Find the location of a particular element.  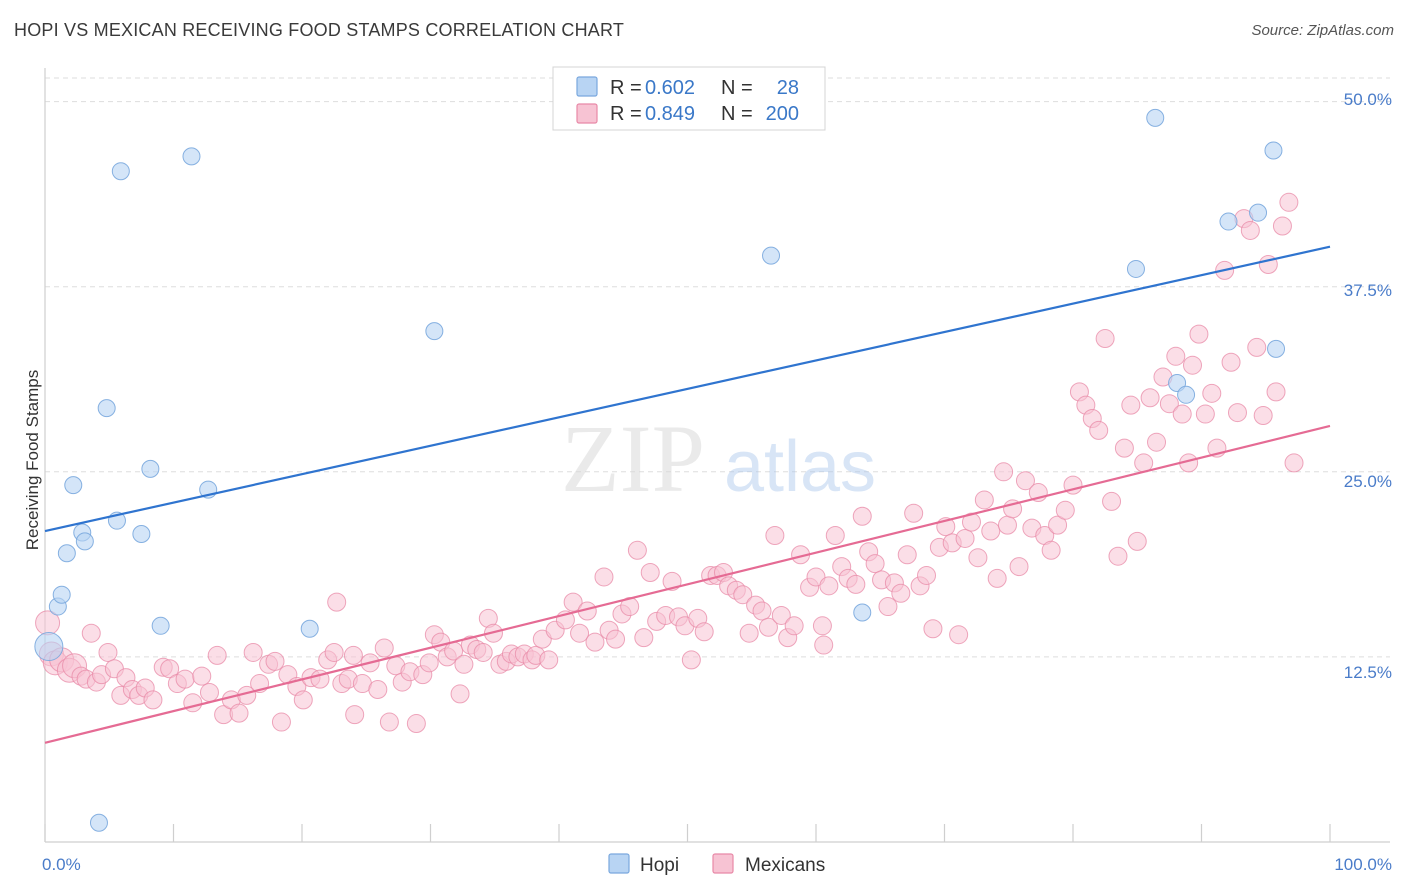

chart-source: Source: ZipAtlas.com is located at coordinates (1322, 30).